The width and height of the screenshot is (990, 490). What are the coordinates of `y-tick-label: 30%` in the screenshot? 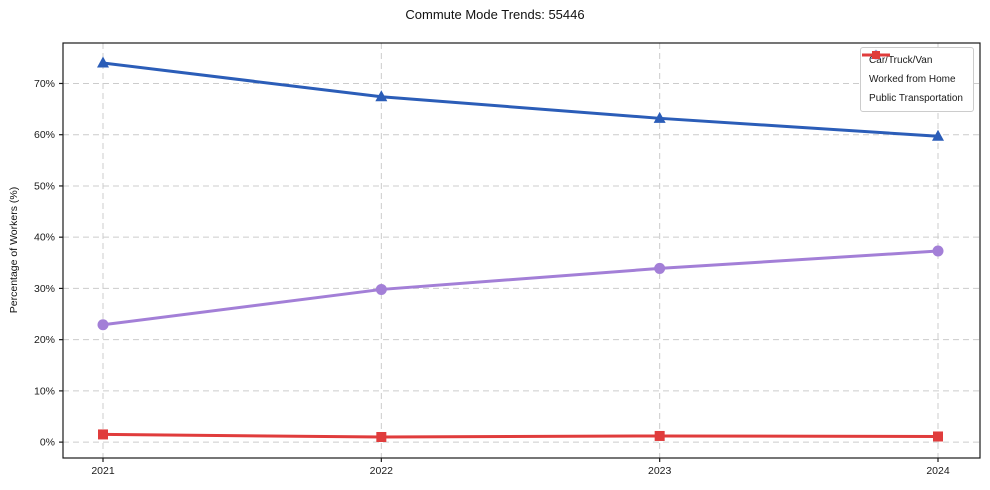 It's located at (44, 289).